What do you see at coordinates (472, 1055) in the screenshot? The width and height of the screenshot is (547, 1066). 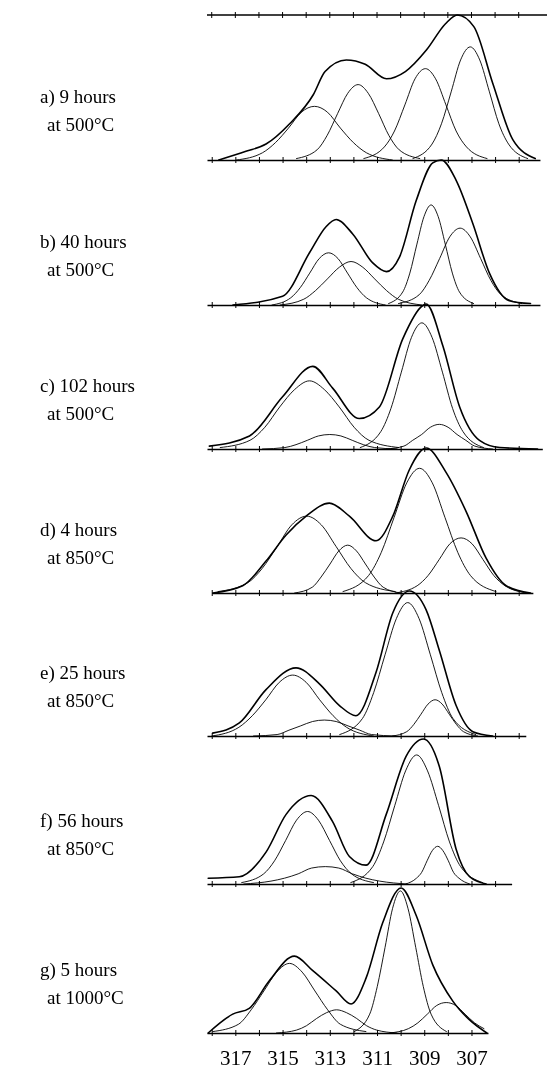 I see `x-tick-label: 307` at bounding box center [472, 1055].